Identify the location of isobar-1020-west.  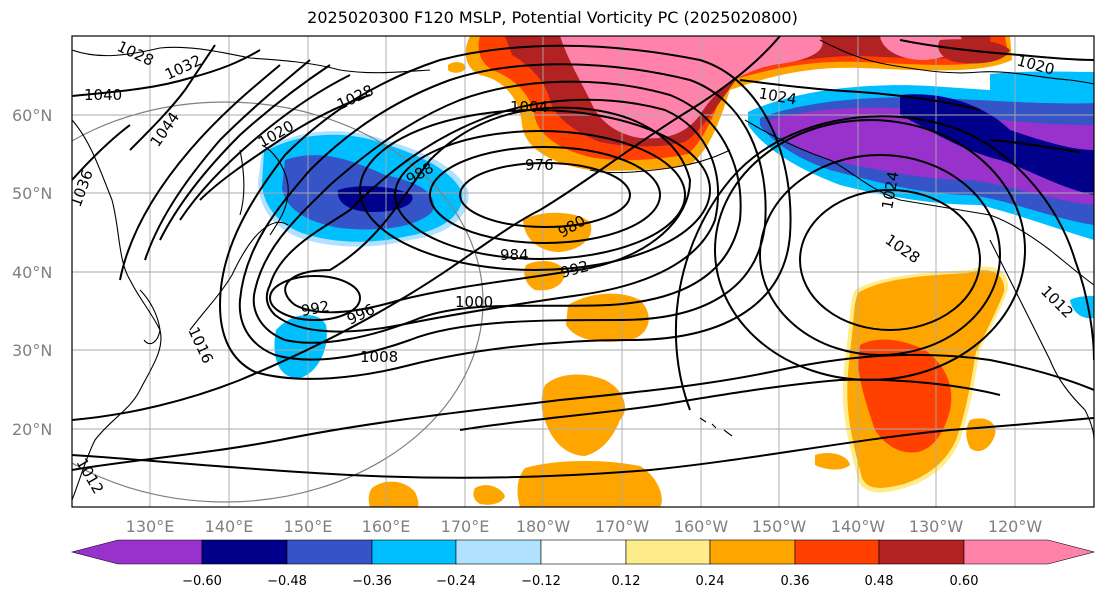
(285, 147).